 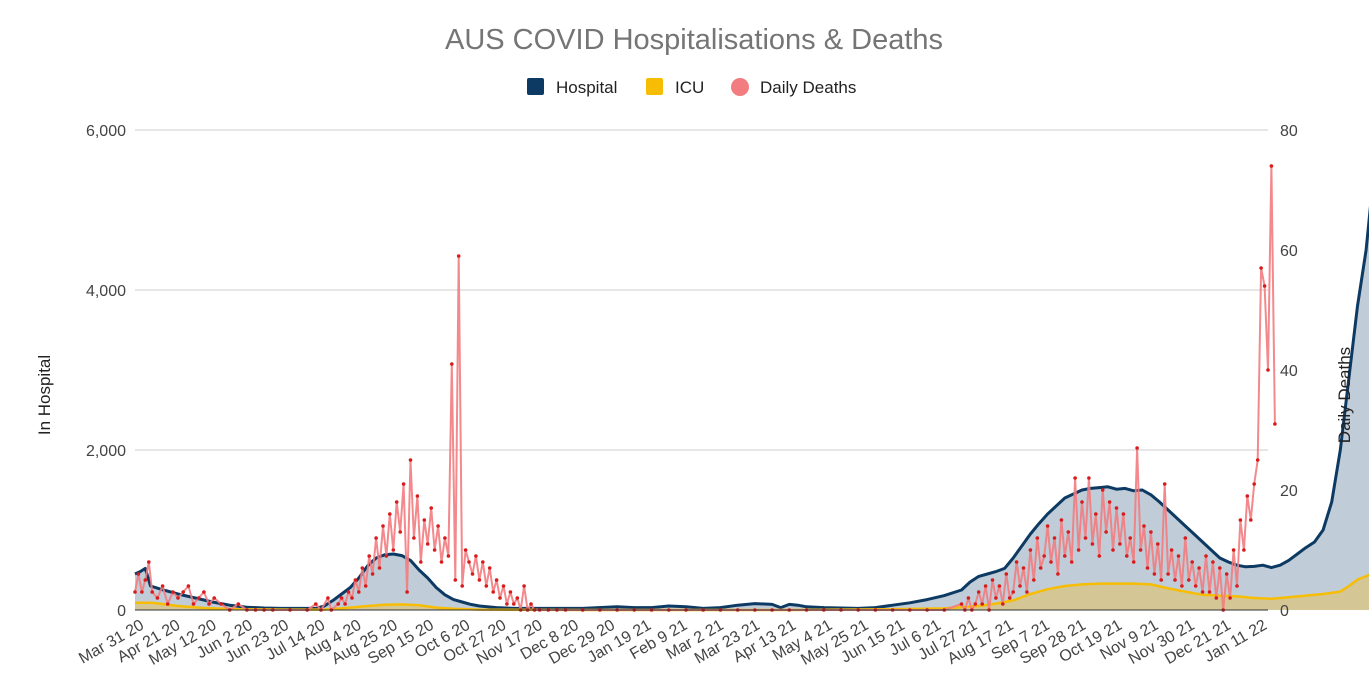 What do you see at coordinates (44, 395) in the screenshot?
I see `y-axis-left-title: In Hospital` at bounding box center [44, 395].